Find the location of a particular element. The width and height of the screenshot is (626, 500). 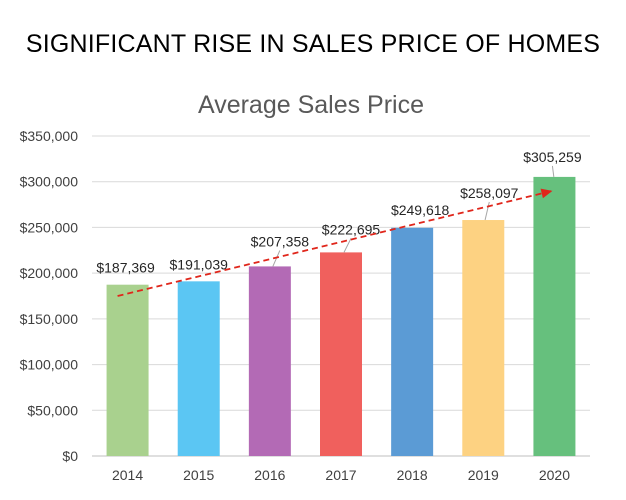

bar-2019 is located at coordinates (483, 338).